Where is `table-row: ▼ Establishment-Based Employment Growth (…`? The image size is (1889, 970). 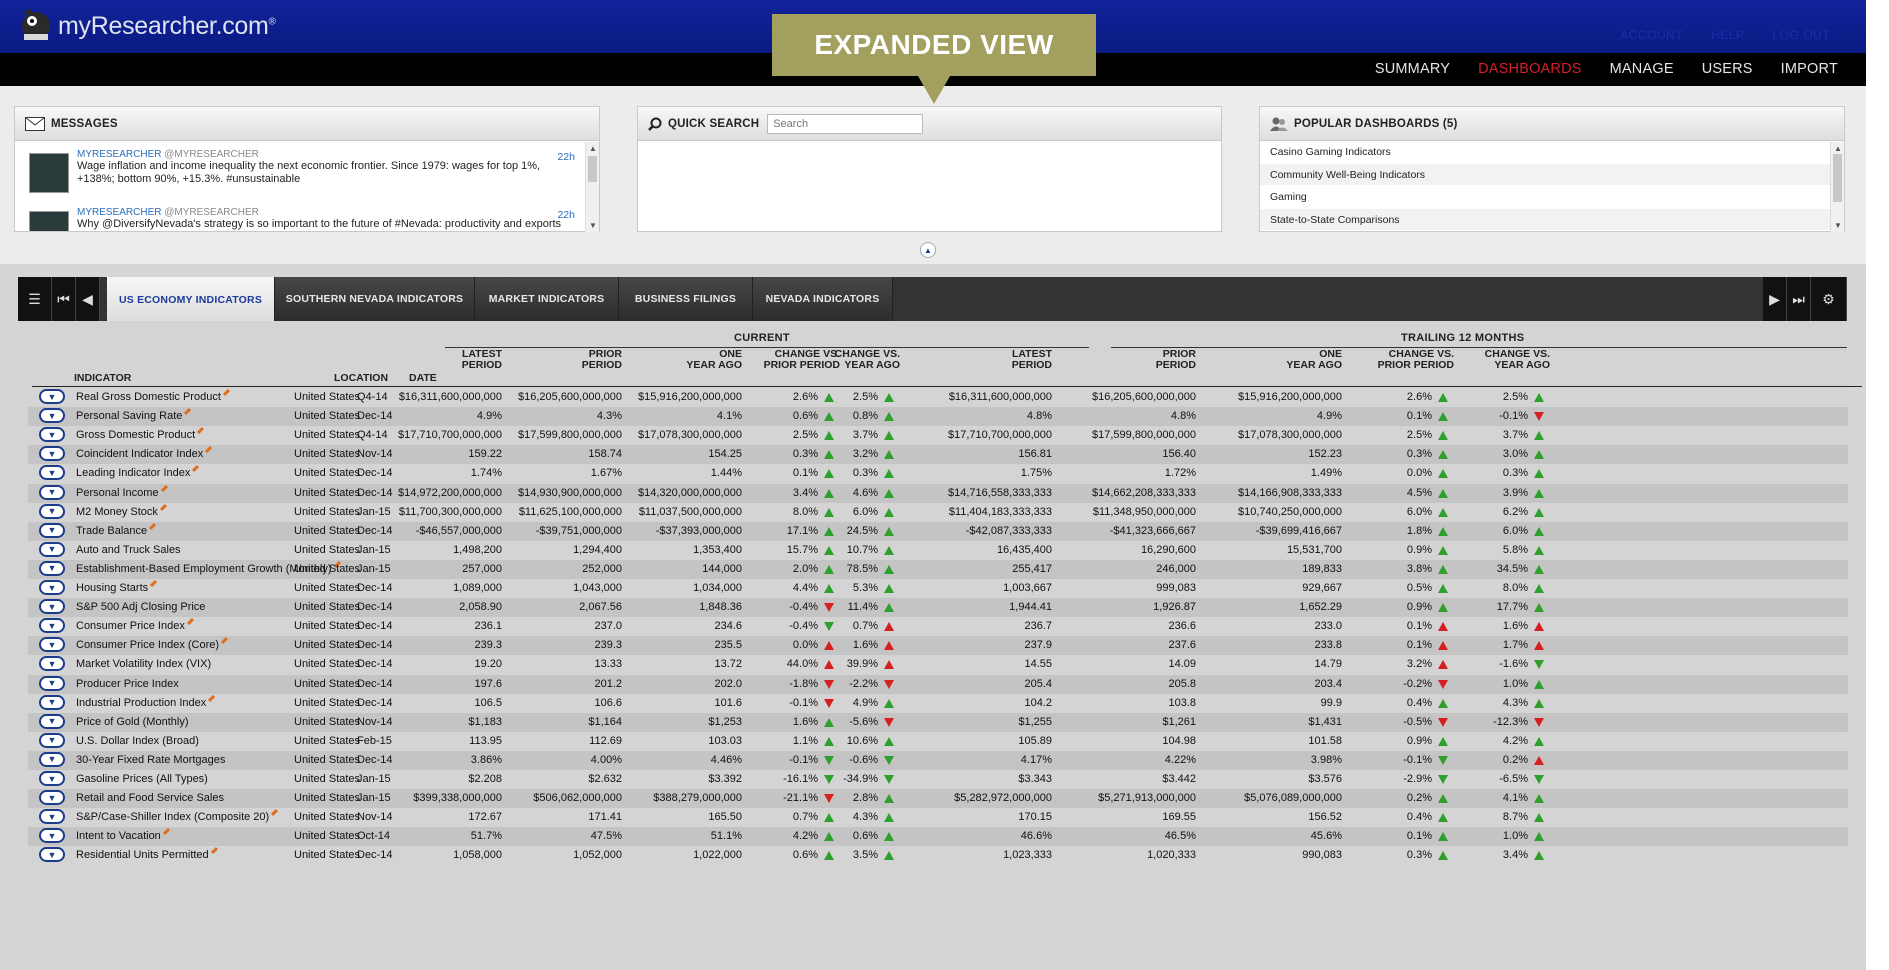 table-row: ▼ Establishment-Based Employment Growth (… is located at coordinates (938, 569).